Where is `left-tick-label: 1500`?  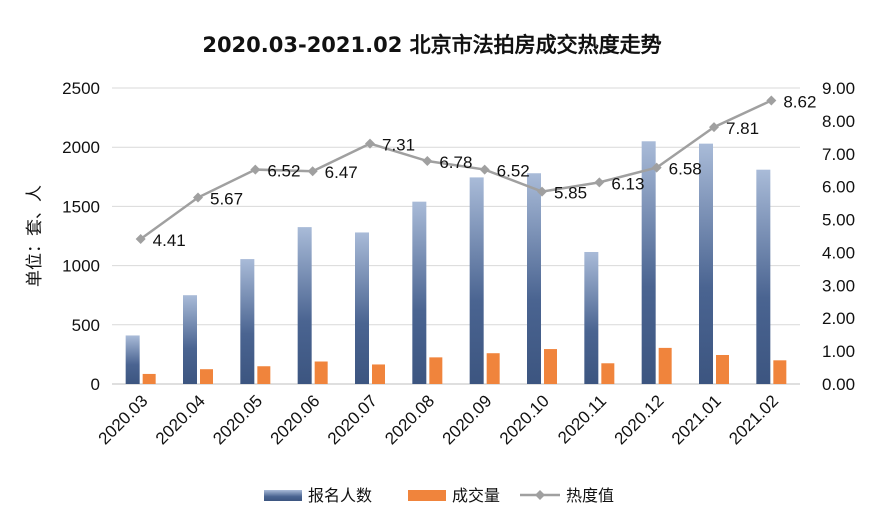 left-tick-label: 1500 is located at coordinates (81, 206).